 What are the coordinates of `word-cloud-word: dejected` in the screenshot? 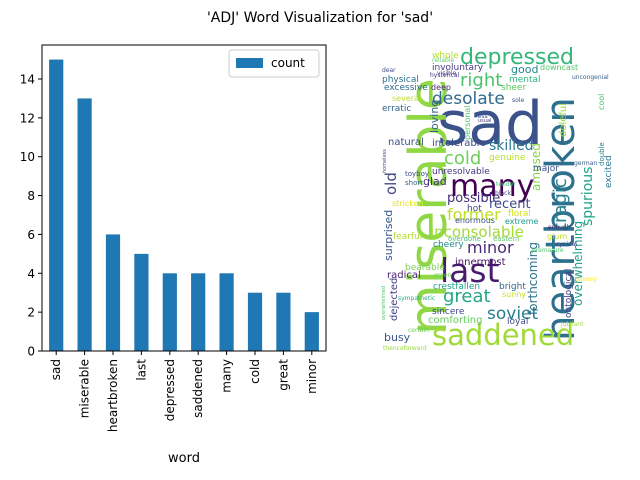 It's located at (394, 299).